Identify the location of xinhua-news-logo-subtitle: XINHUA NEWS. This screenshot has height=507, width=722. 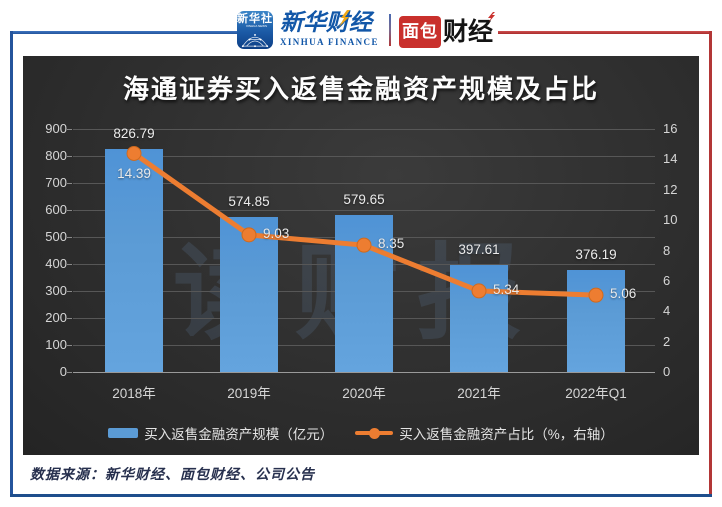
(257, 26).